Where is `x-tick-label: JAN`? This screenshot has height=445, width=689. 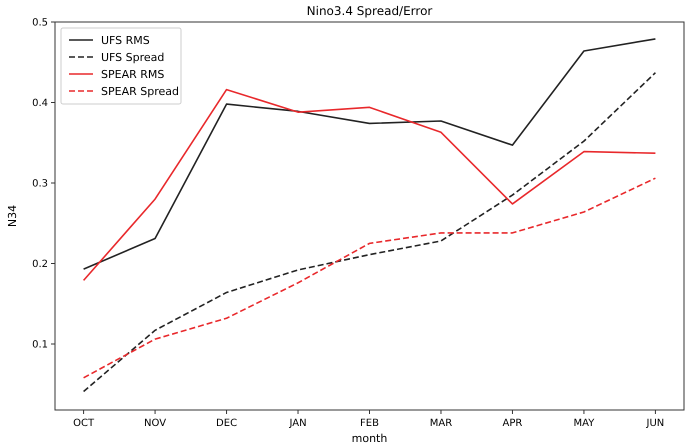
x-tick-label: JAN is located at coordinates (297, 423).